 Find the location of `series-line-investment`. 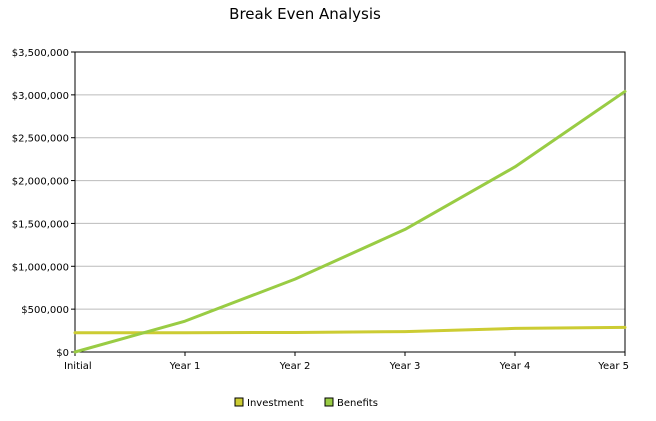

series-line-investment is located at coordinates (350, 330).